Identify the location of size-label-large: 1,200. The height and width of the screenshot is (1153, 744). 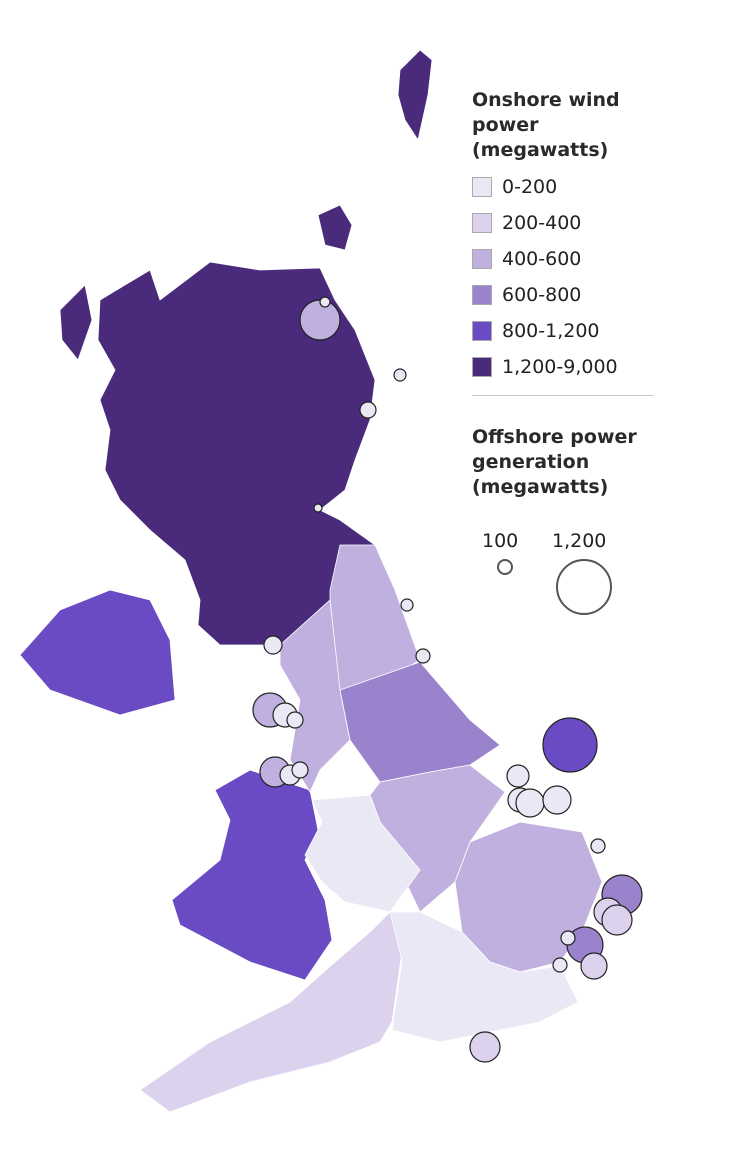
(579, 541).